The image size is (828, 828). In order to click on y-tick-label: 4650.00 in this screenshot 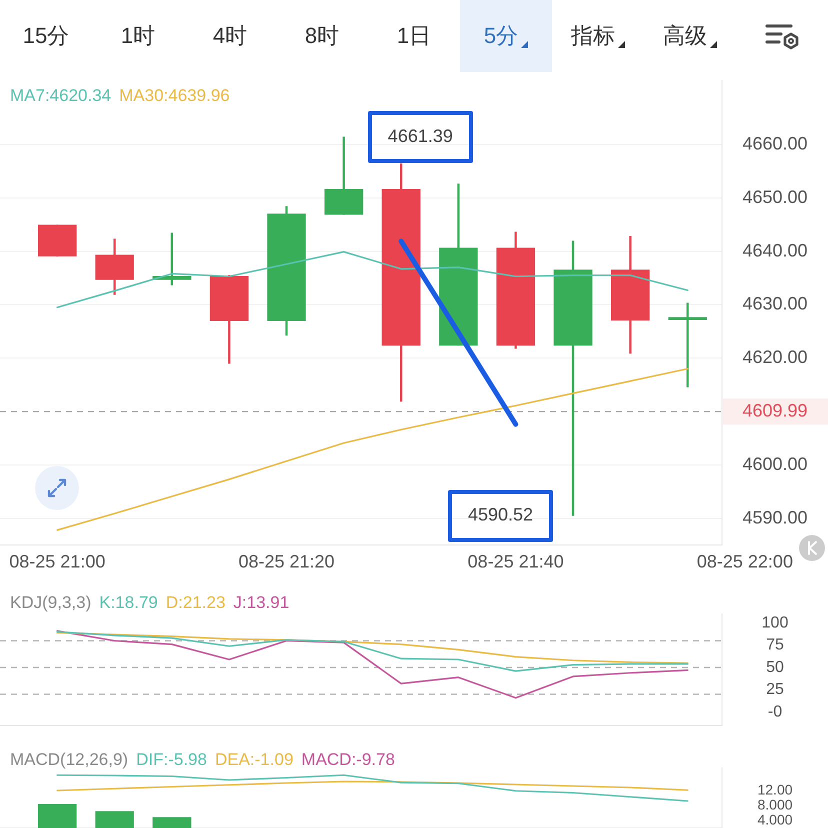, I will do `click(775, 196)`.